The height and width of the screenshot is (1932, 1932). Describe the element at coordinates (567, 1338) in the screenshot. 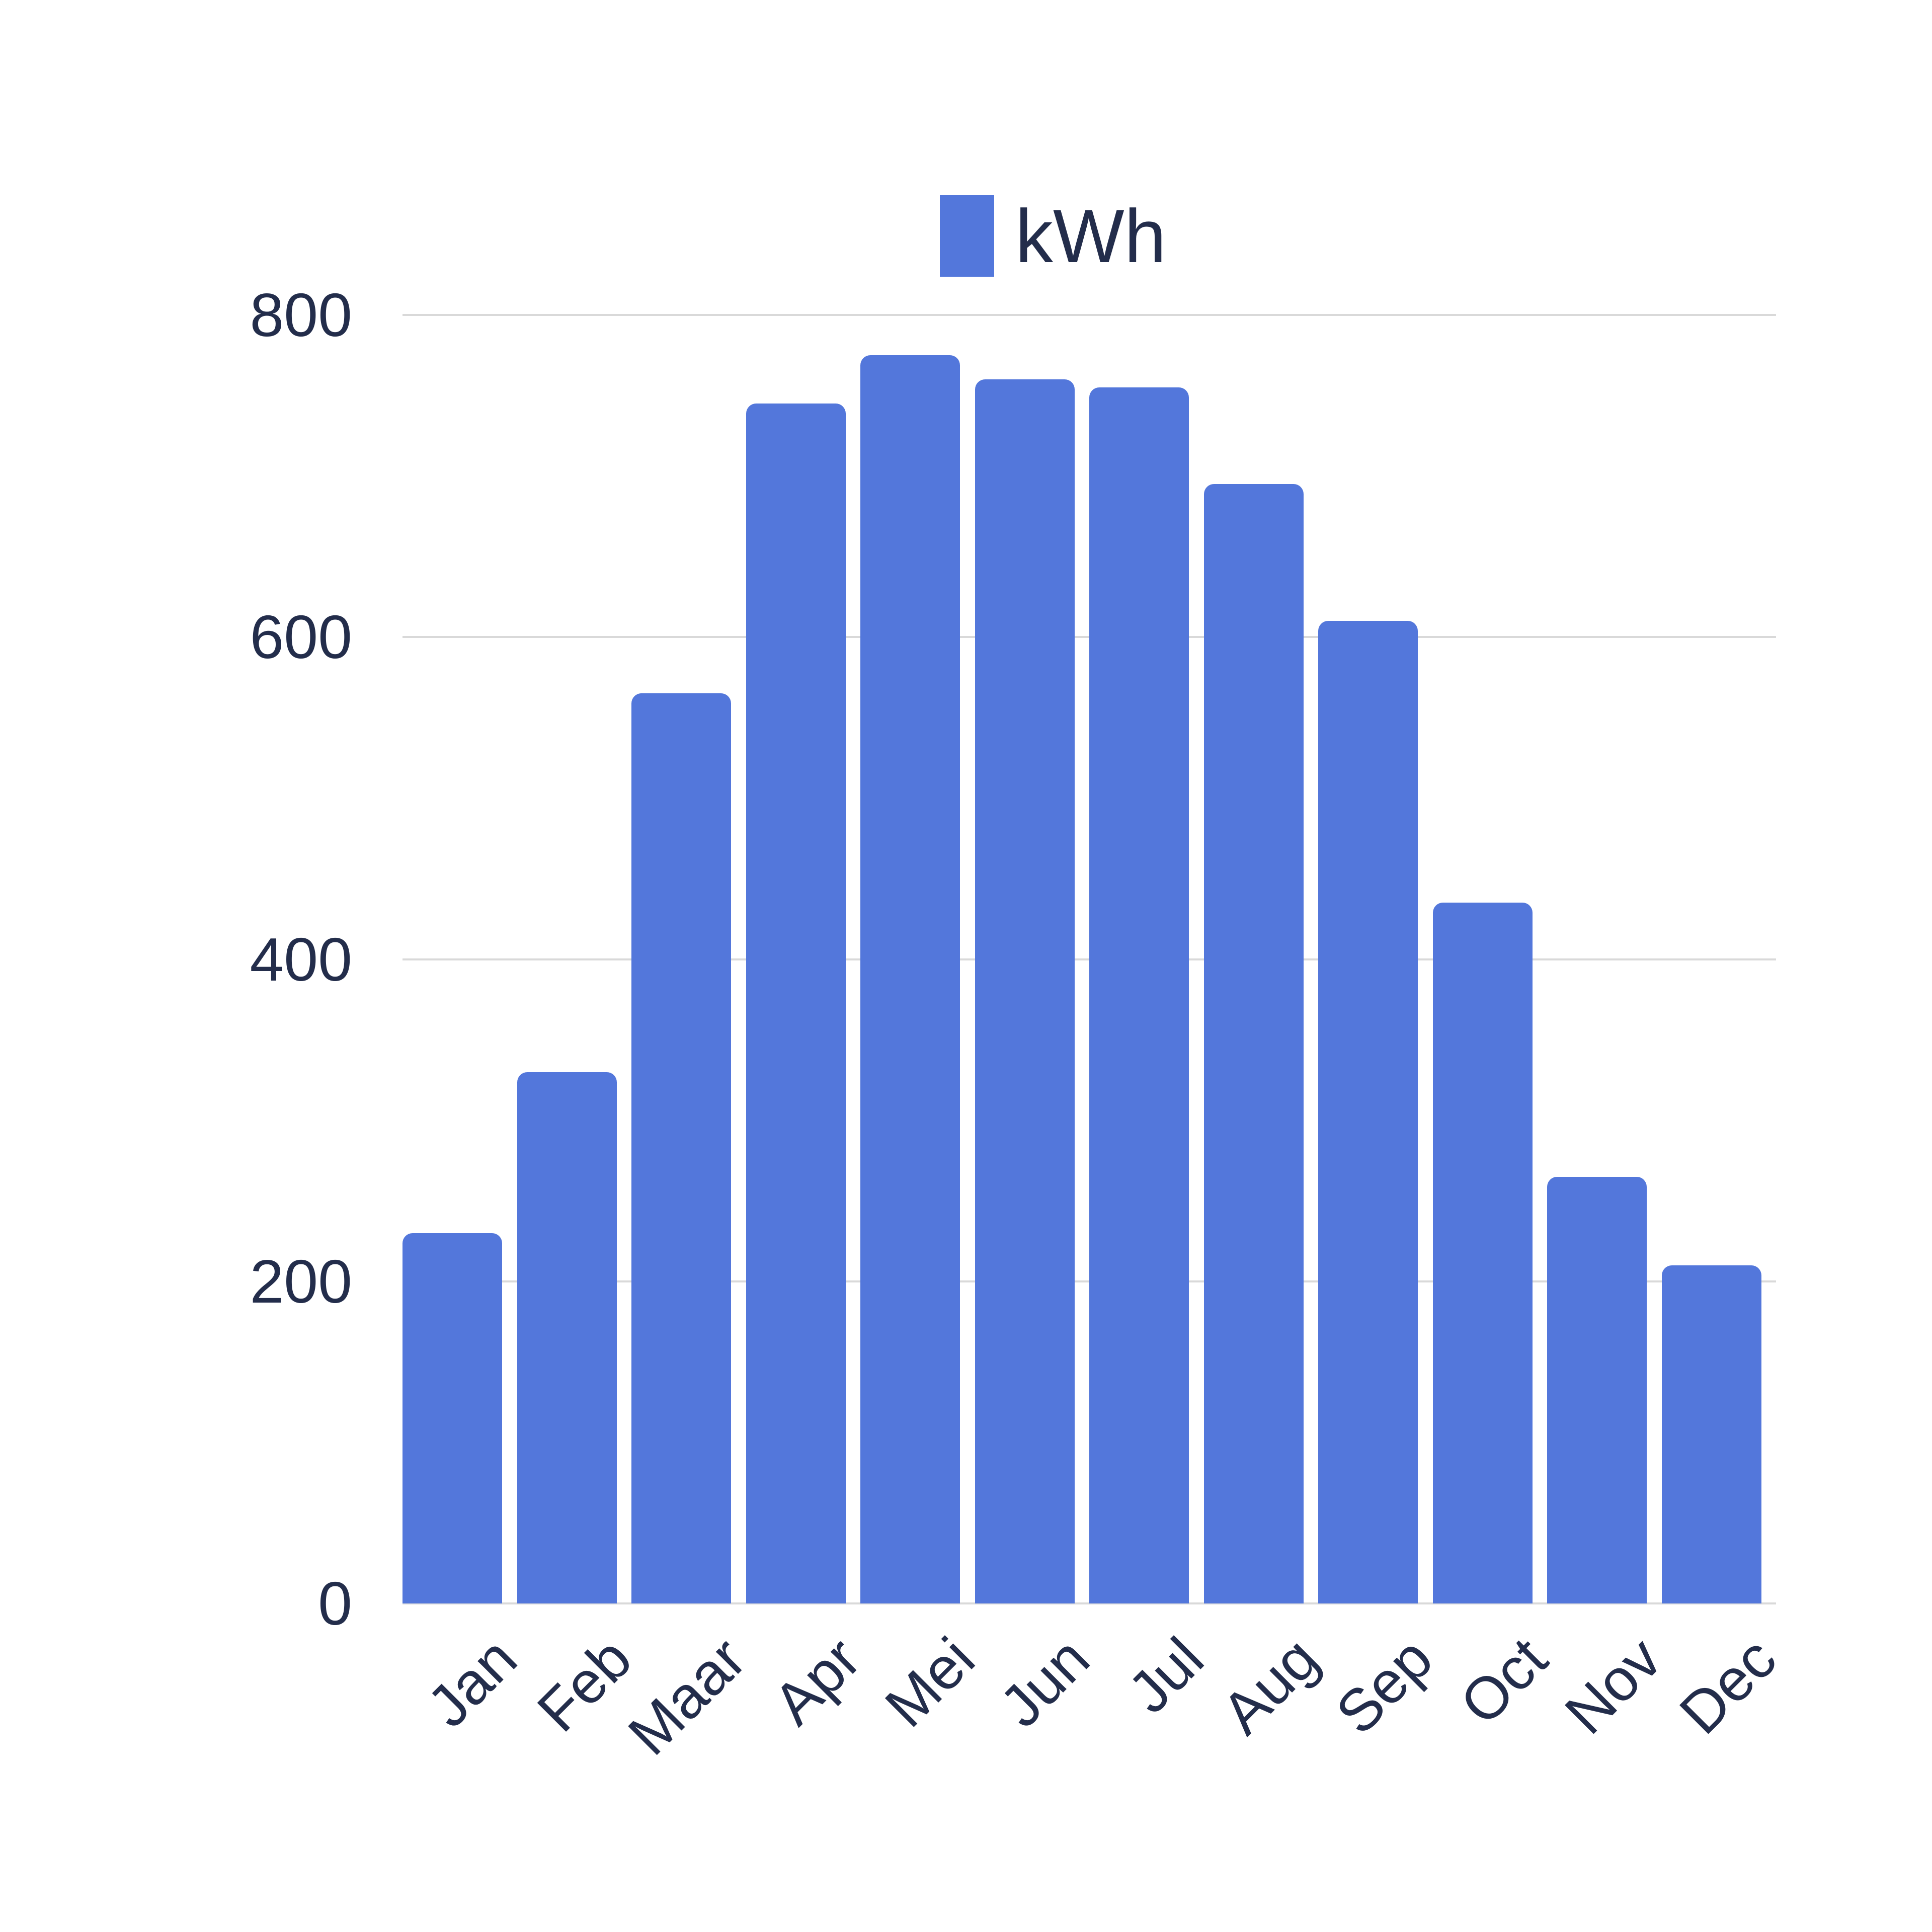

I see `bar-feb` at that location.